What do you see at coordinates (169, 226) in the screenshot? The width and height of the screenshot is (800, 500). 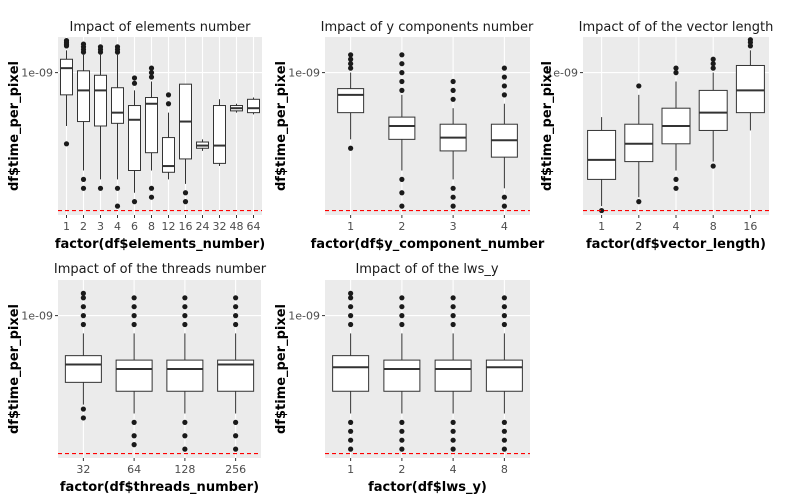 I see `x-tick-label: 12` at bounding box center [169, 226].